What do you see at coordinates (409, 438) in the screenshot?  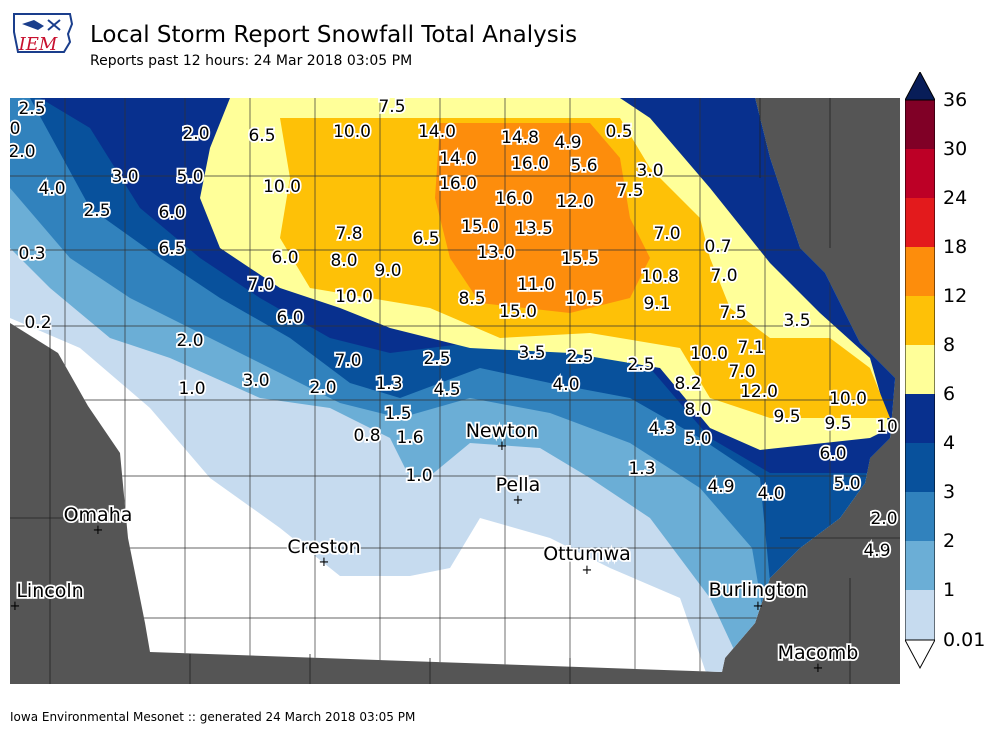 I see `snowfall-report-value: 1.6` at bounding box center [409, 438].